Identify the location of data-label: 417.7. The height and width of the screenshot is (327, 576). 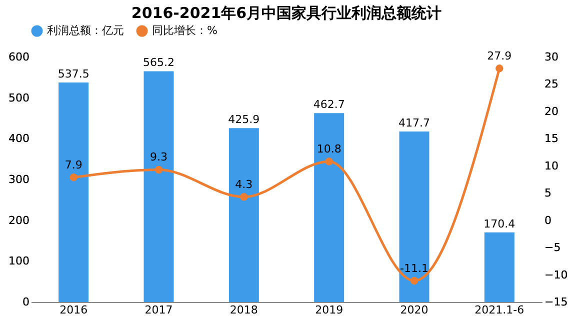
(414, 123).